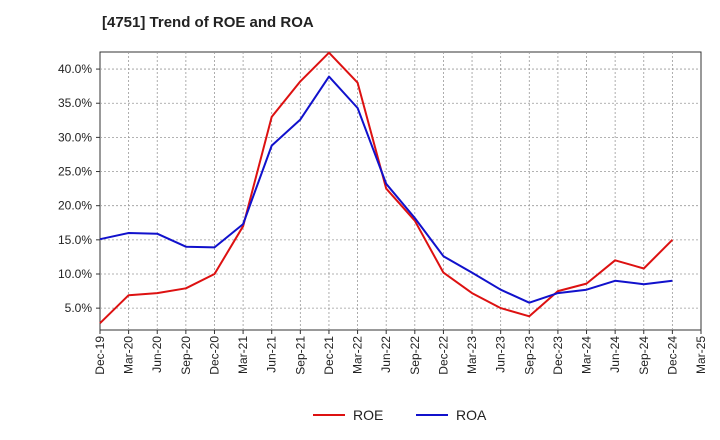 The height and width of the screenshot is (440, 720). What do you see at coordinates (358, 355) in the screenshot?
I see `x-tick-label: Mar-22` at bounding box center [358, 355].